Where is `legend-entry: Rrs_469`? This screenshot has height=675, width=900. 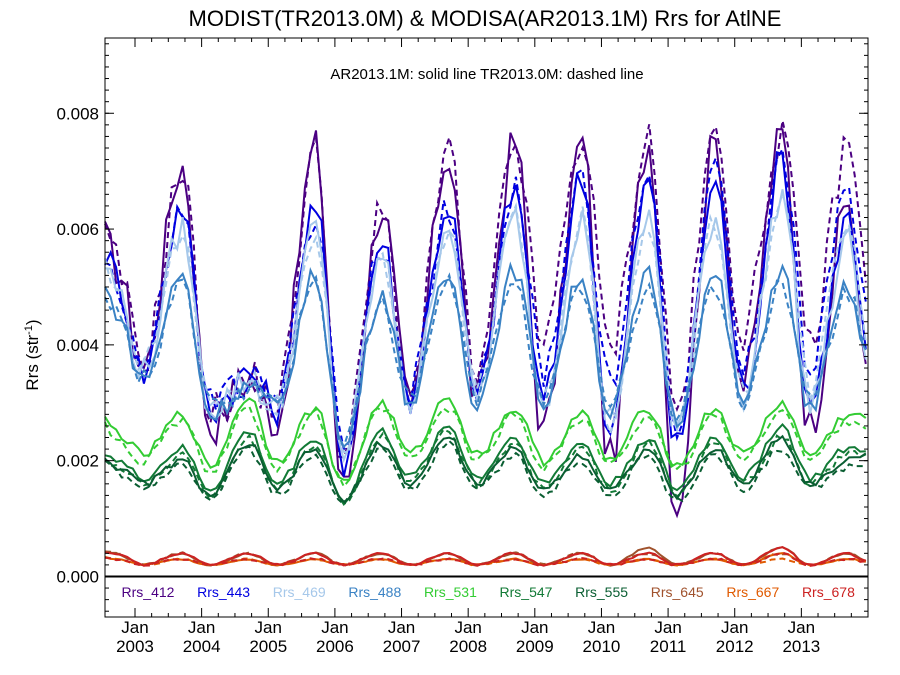
legend-entry: Rrs_469 is located at coordinates (299, 592).